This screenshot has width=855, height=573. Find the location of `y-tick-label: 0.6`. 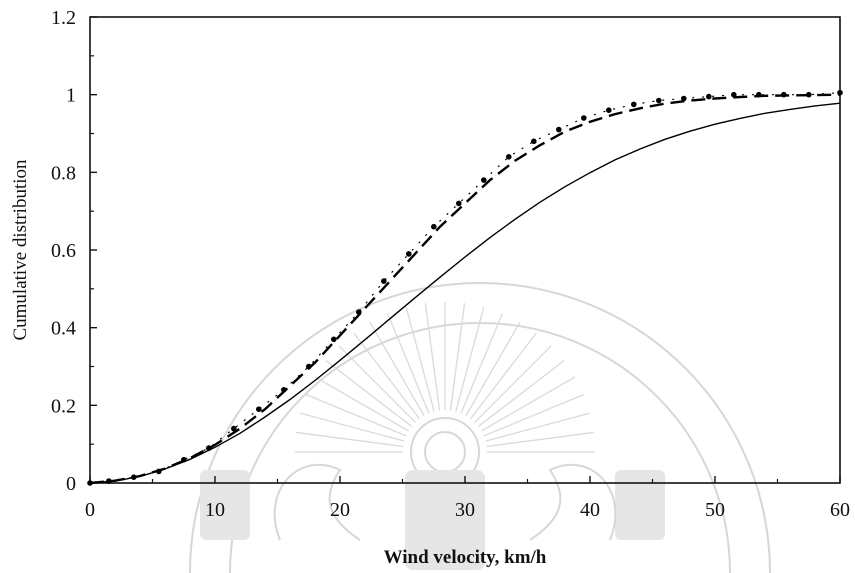

y-tick-label: 0.6 is located at coordinates (63, 251).